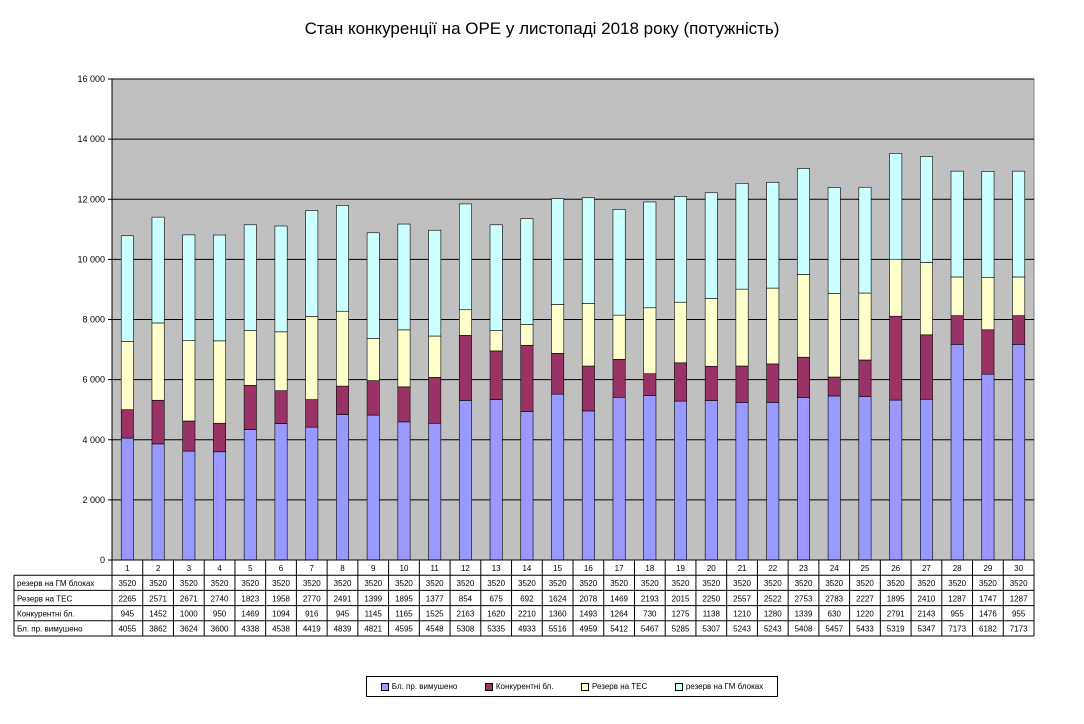 The height and width of the screenshot is (724, 1084). Describe the element at coordinates (804, 614) in the screenshot. I see `data-label: 1339` at that location.